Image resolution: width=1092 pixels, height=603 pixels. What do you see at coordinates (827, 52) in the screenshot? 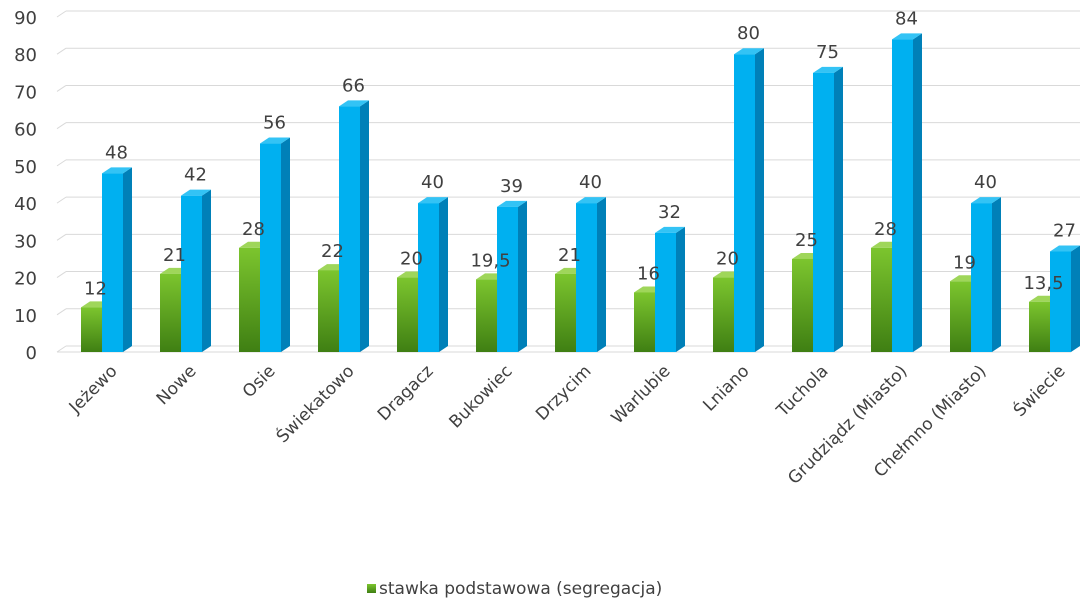
I see `data-label-blue: 75` at bounding box center [827, 52].